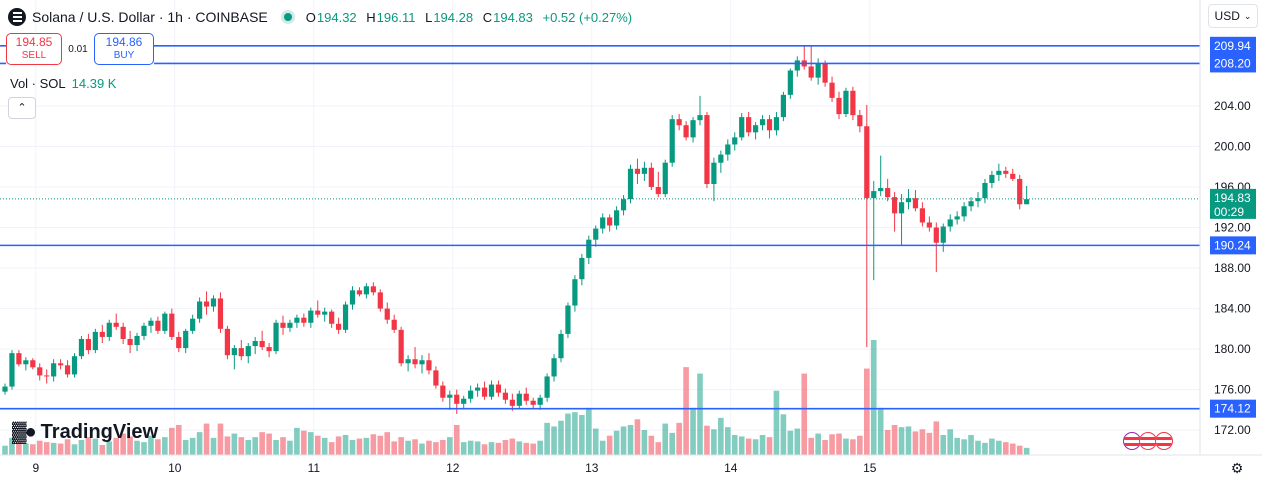  I want to click on price-tick-label: 172.00, so click(1232, 430).